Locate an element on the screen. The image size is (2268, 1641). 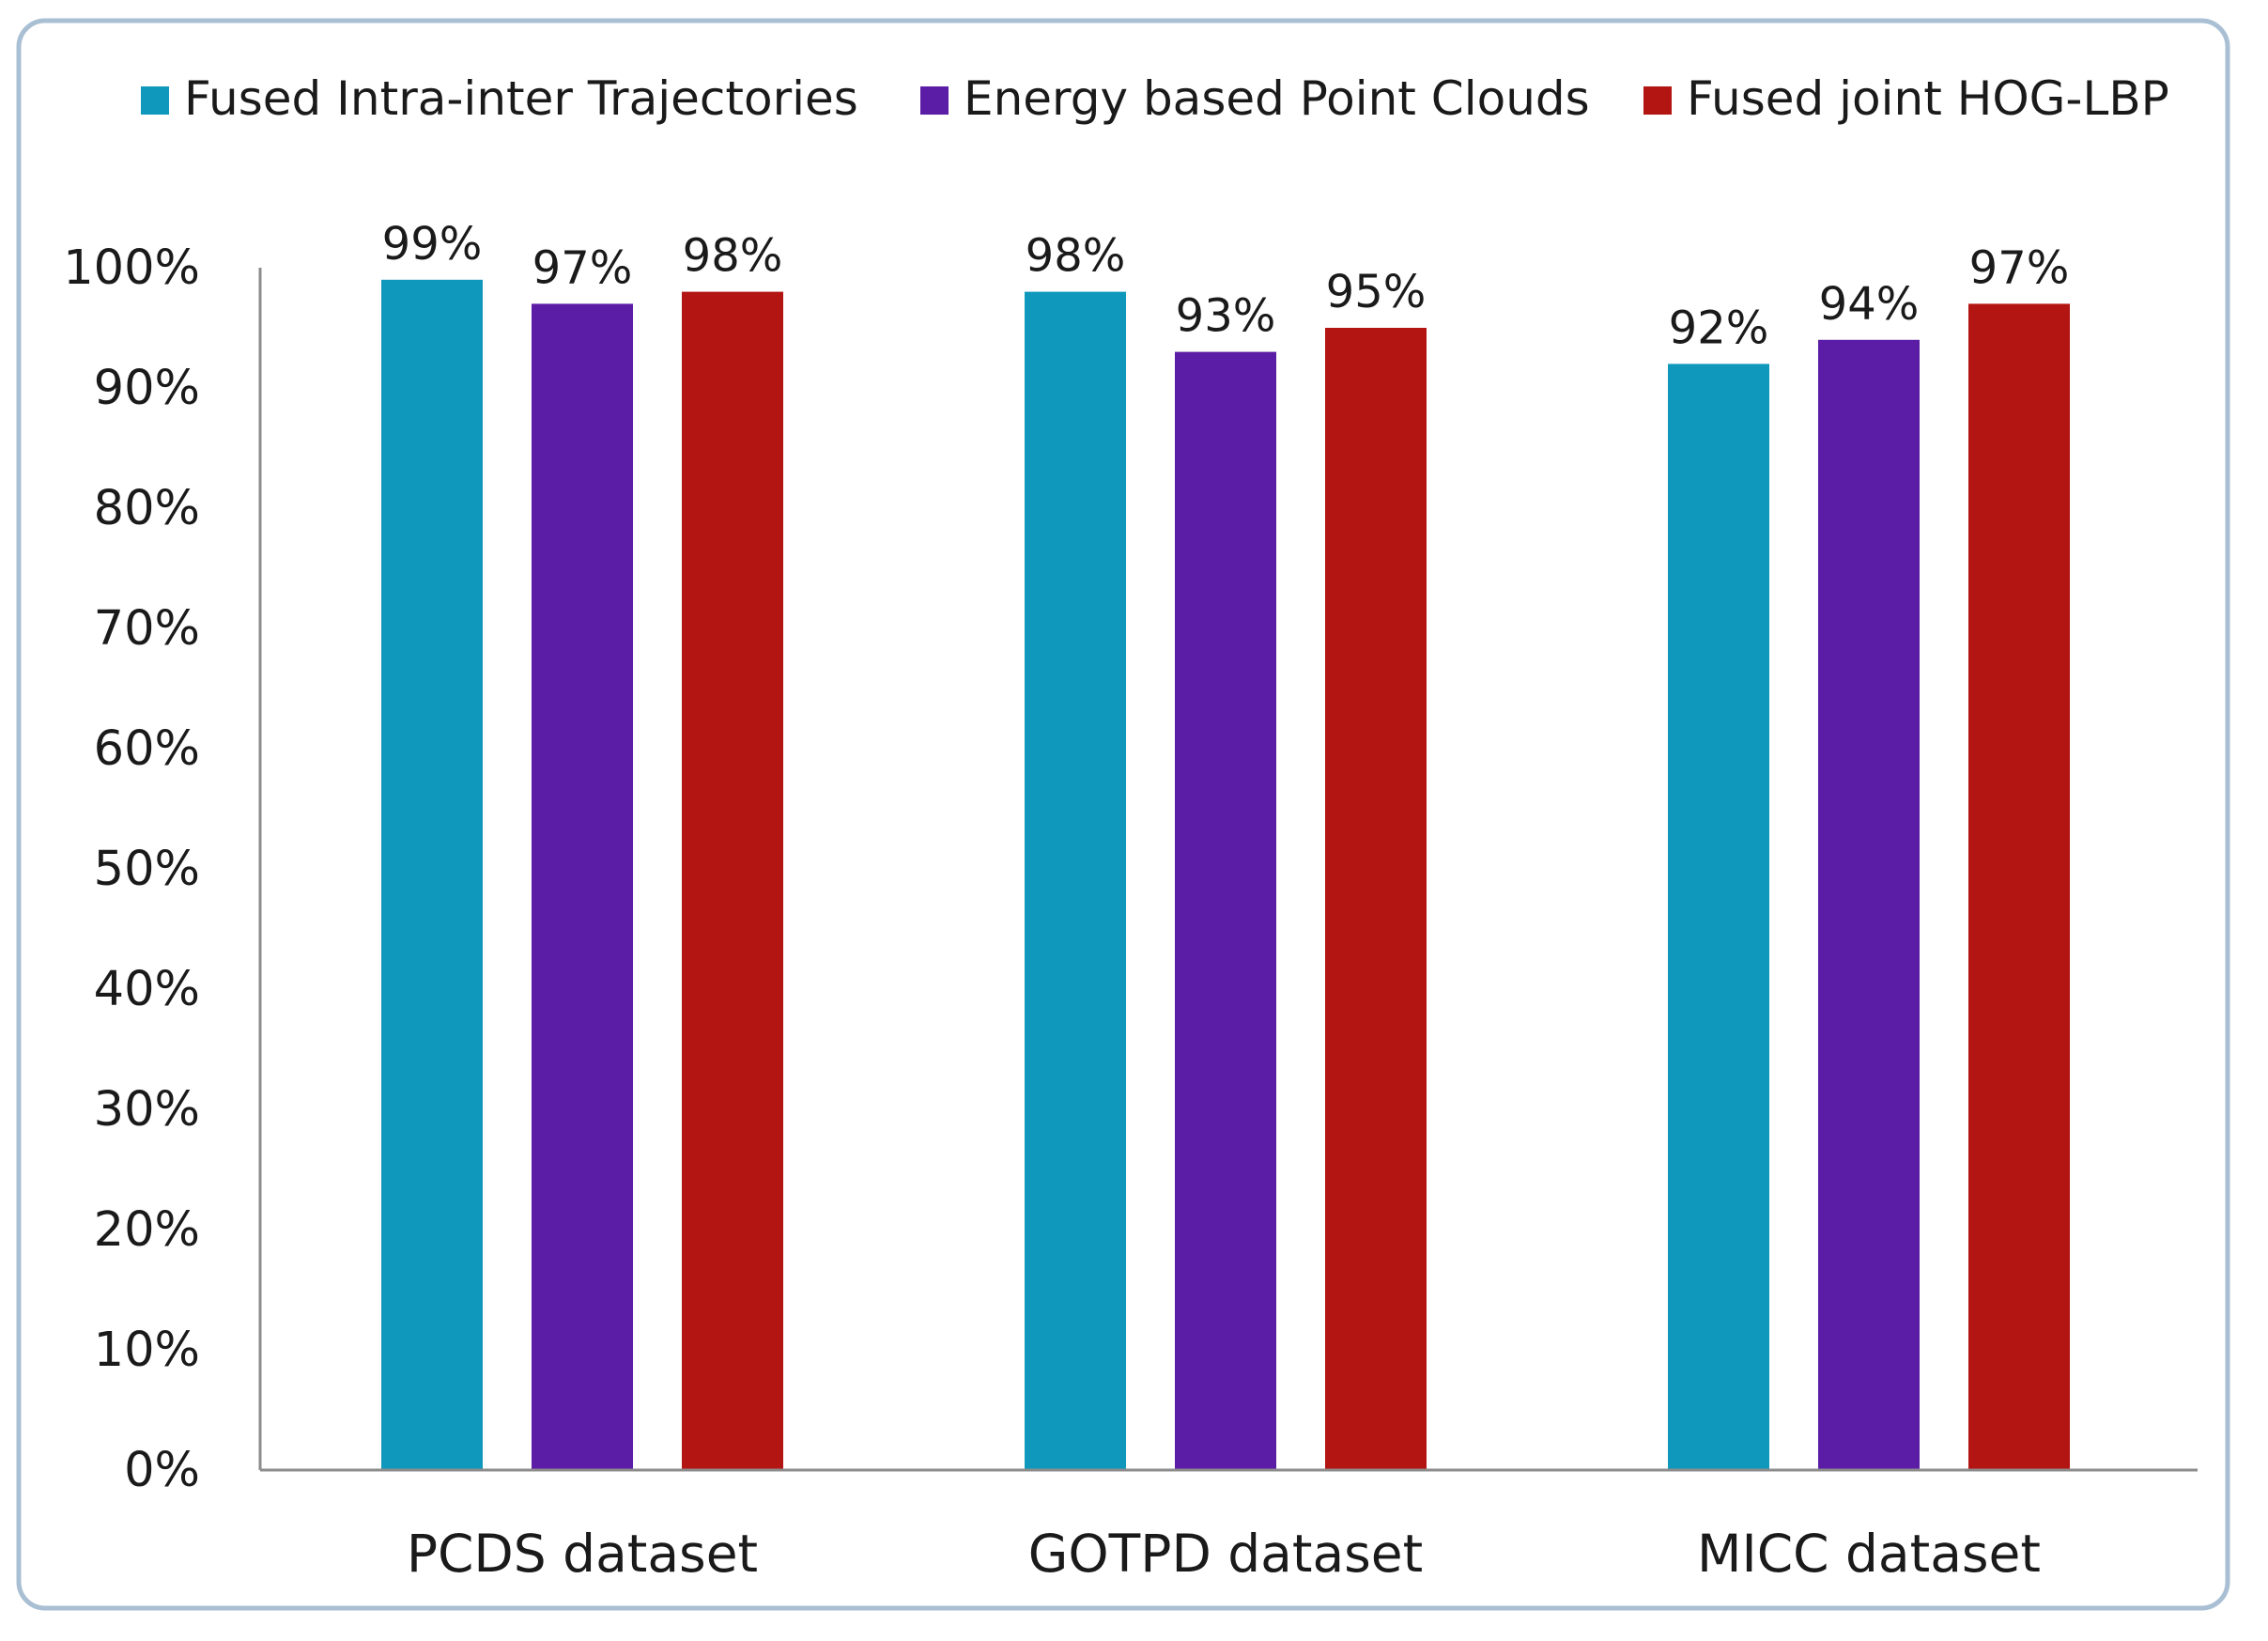
y-tick-label: 20% is located at coordinates (147, 1230).